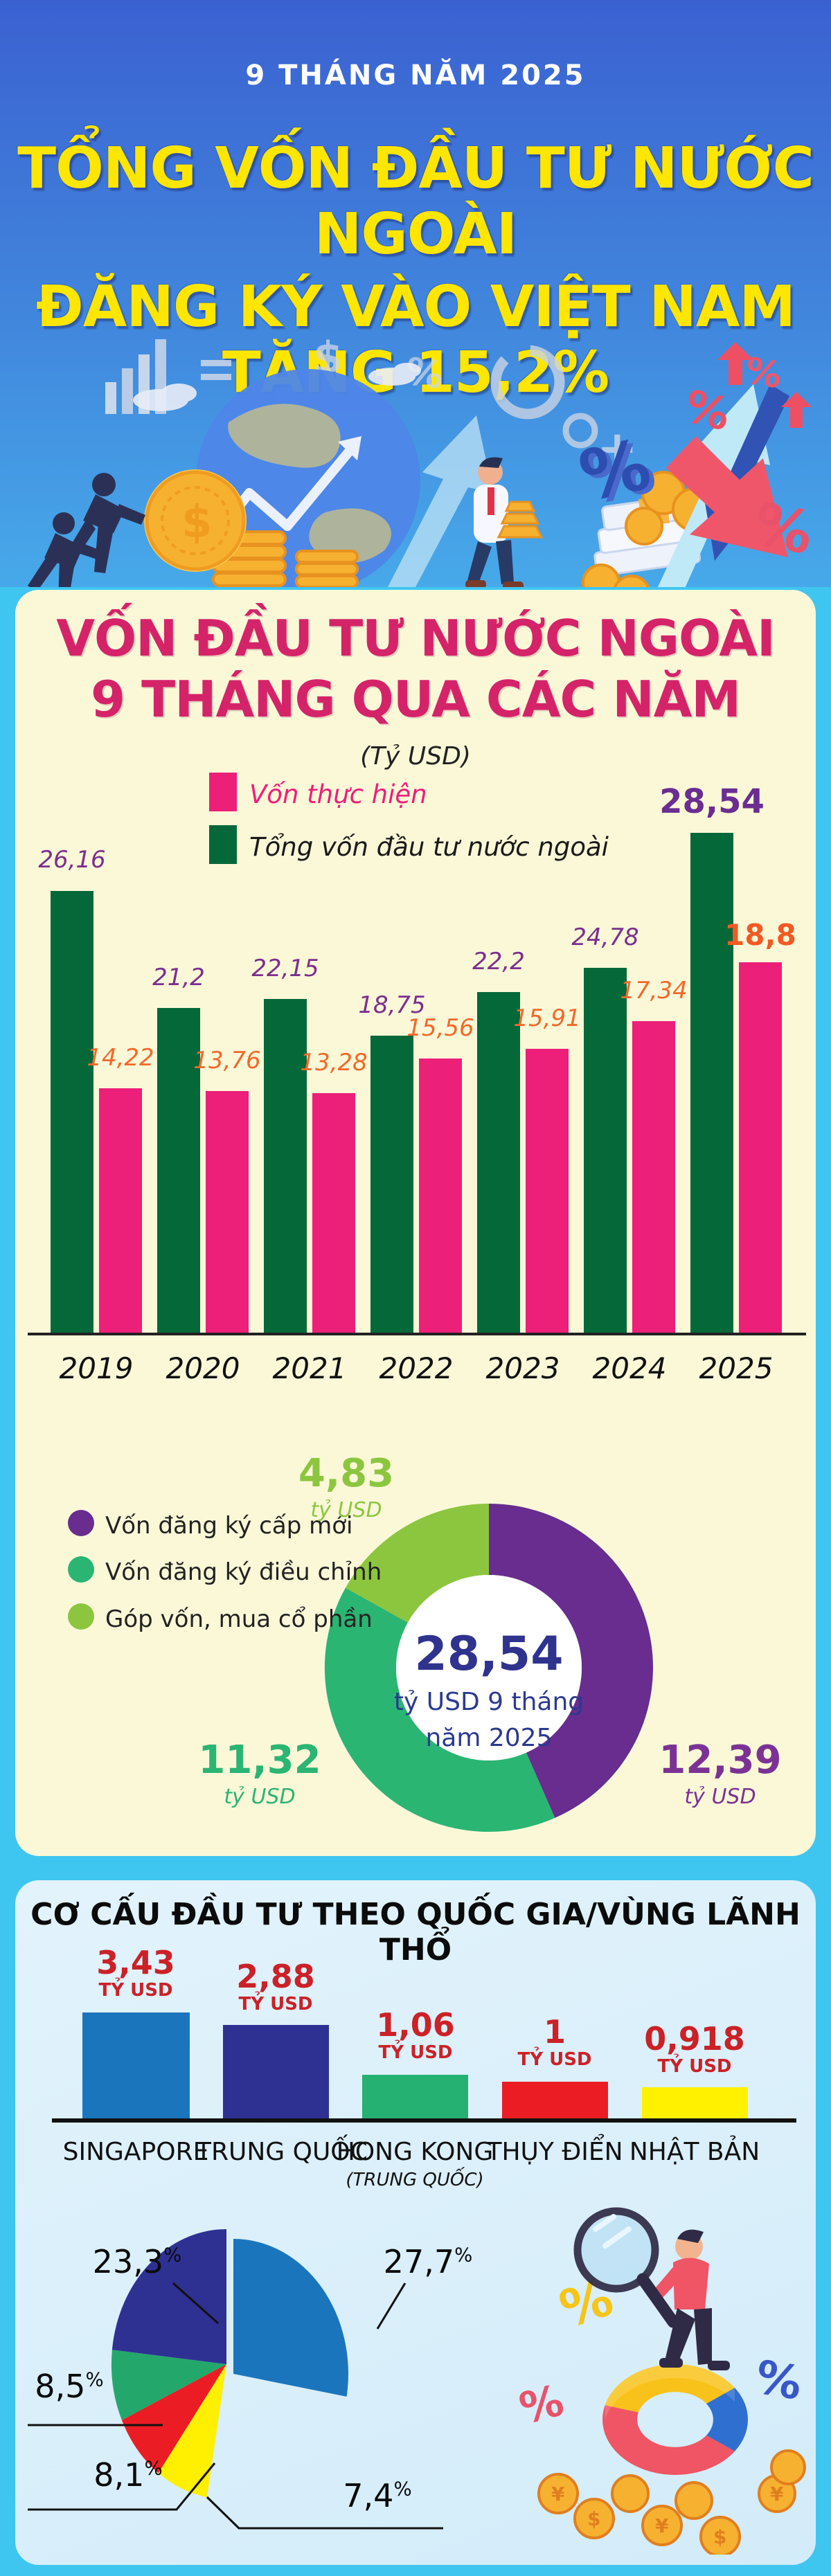  Describe the element at coordinates (392, 1005) in the screenshot. I see `value-total-2022: 18,75` at that location.